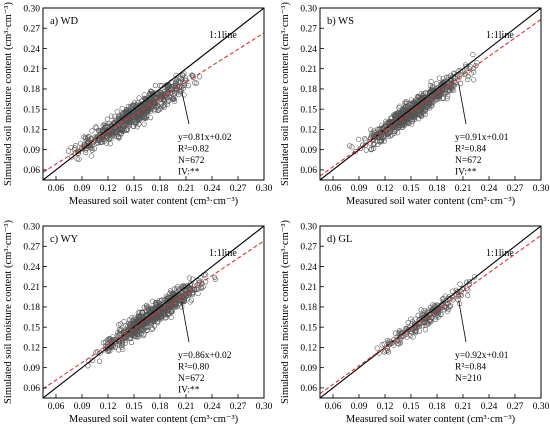  What do you see at coordinates (31, 171) in the screenshot?
I see `y-tick-label: 0.06` at bounding box center [31, 171].